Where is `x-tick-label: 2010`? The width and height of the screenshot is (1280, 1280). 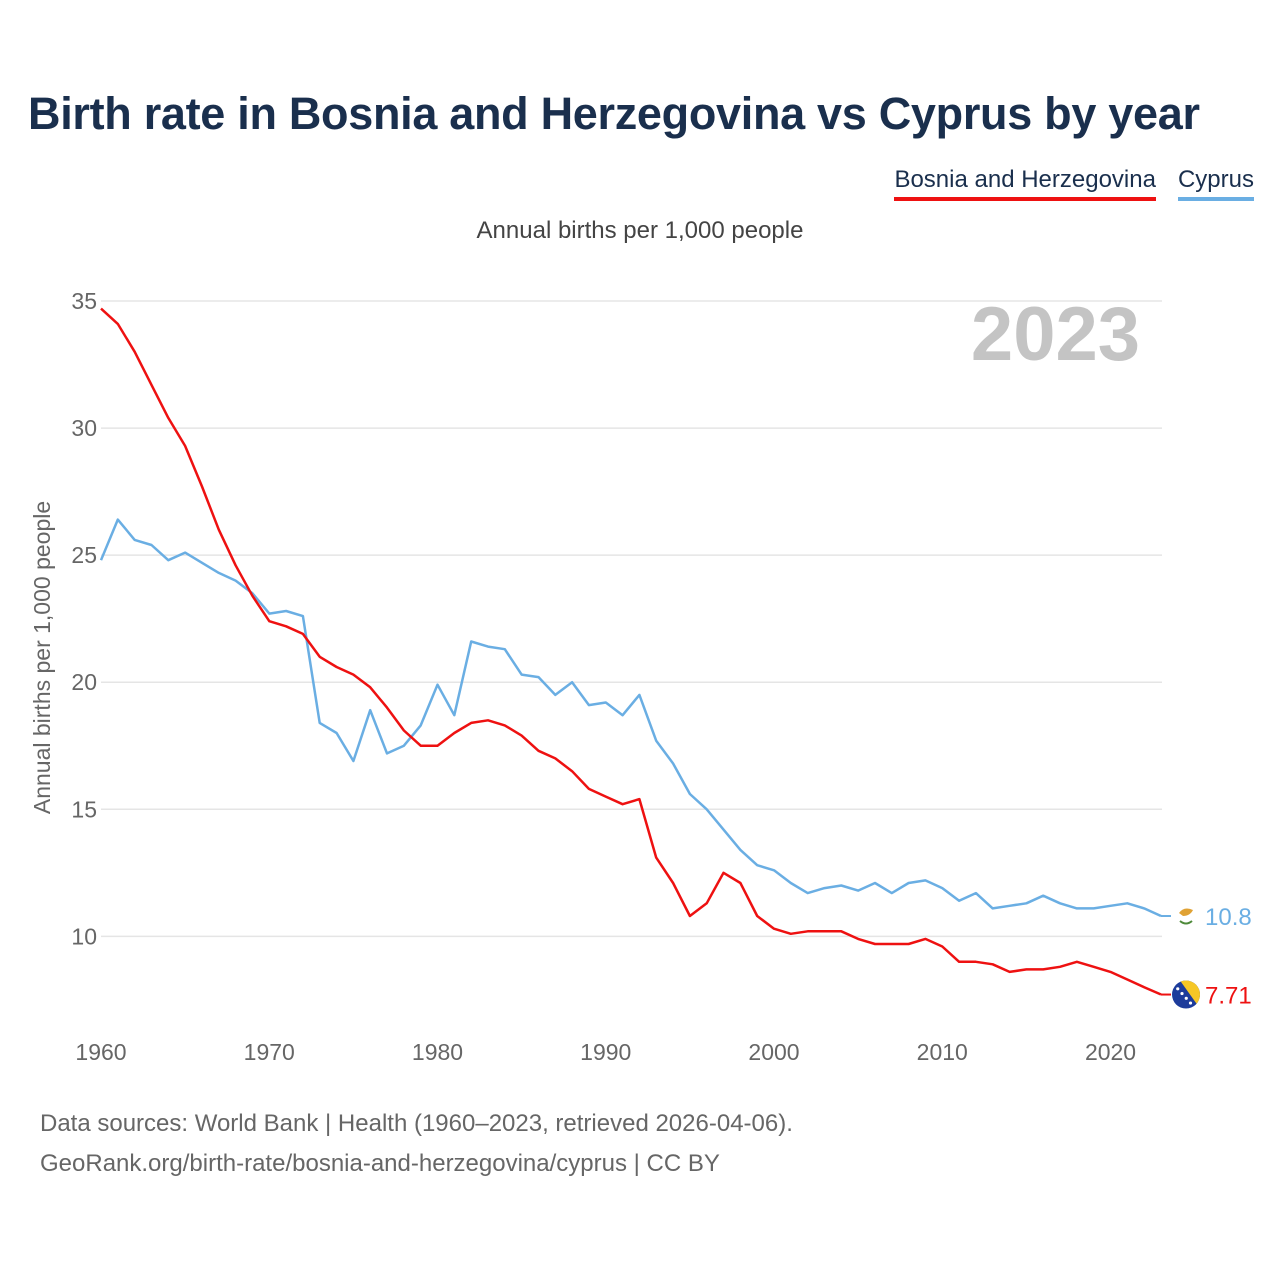 x-tick-label: 2010 is located at coordinates (942, 1052).